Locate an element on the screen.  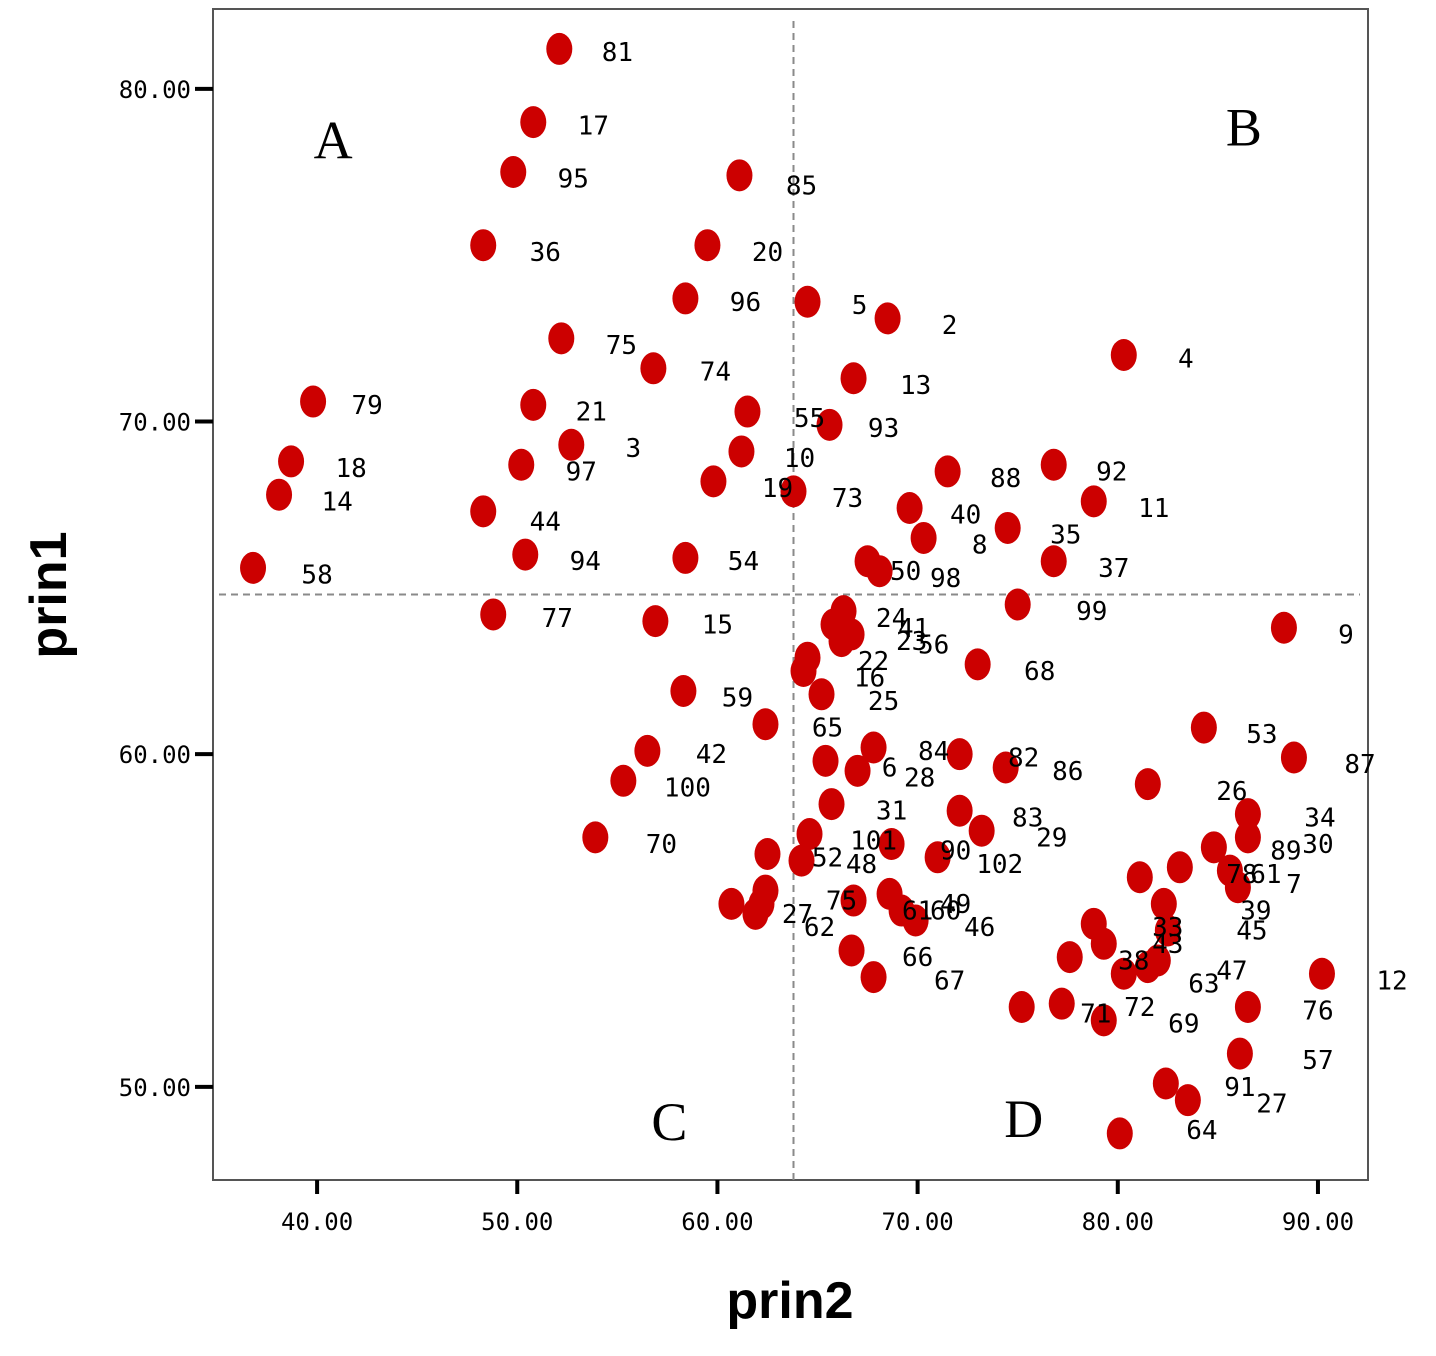
data-label: 38 is located at coordinates (1133, 961).